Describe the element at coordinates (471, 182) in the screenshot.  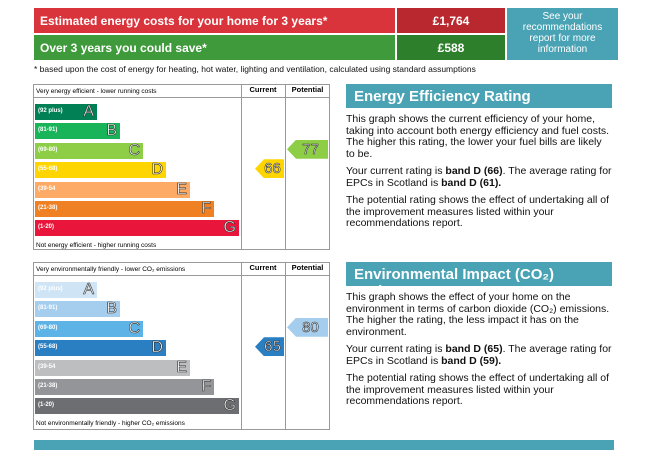
I see `bold-text: band D (61).` at that location.